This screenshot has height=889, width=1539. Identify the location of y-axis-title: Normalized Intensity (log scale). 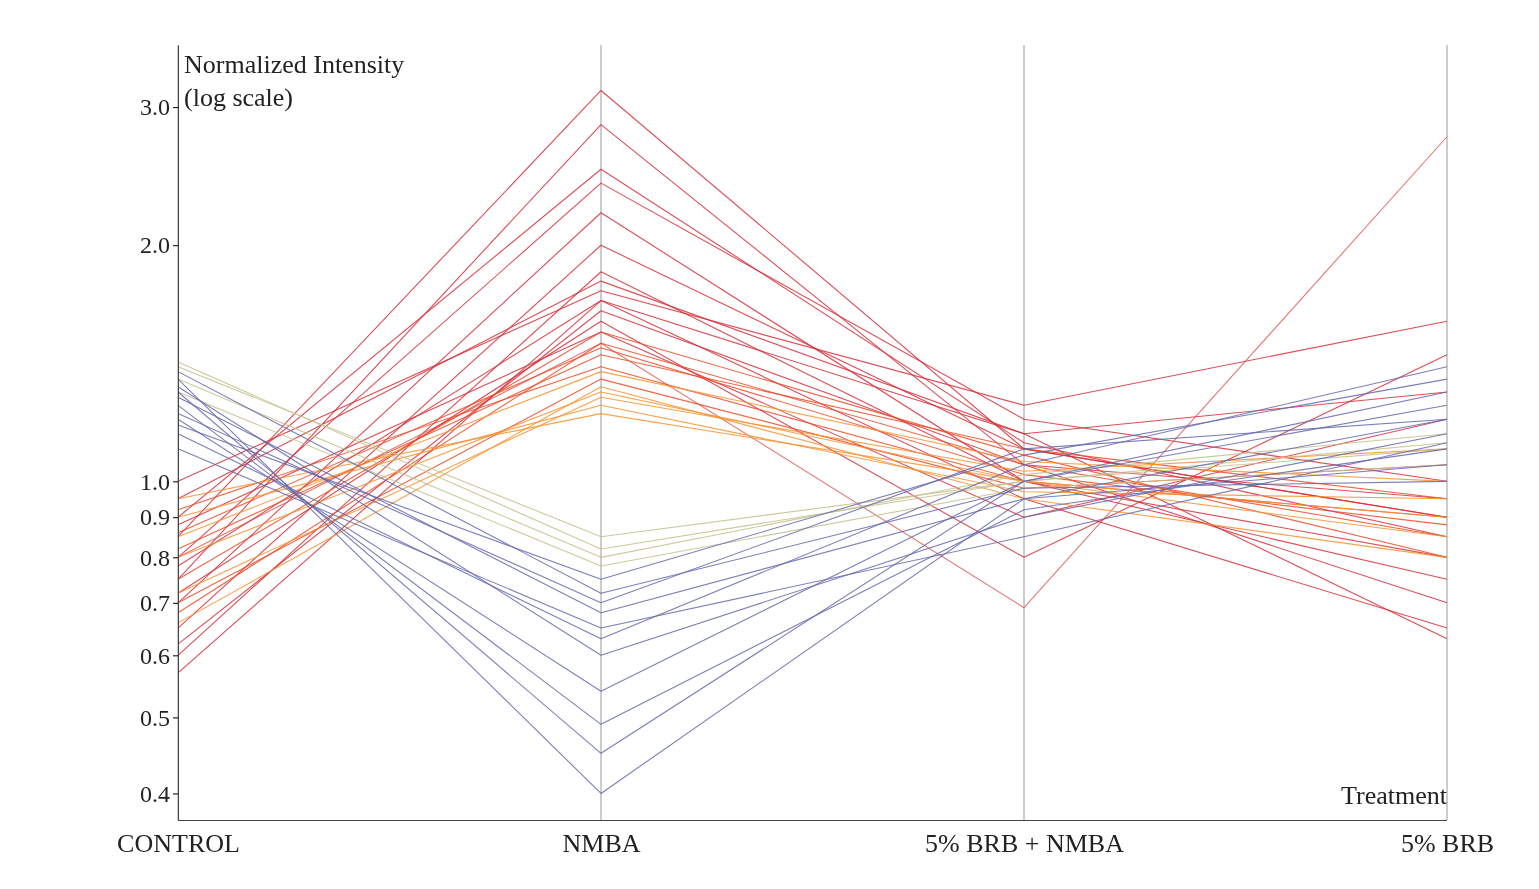
(294, 81).